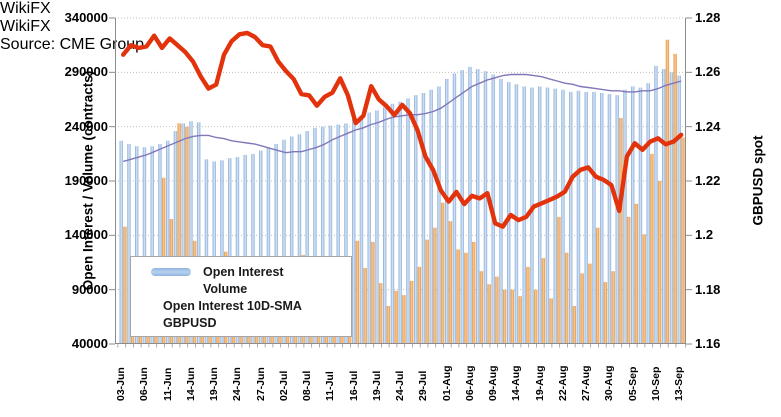  What do you see at coordinates (307, 385) in the screenshot?
I see `x-axis-date-label: 08-Jul` at bounding box center [307, 385].